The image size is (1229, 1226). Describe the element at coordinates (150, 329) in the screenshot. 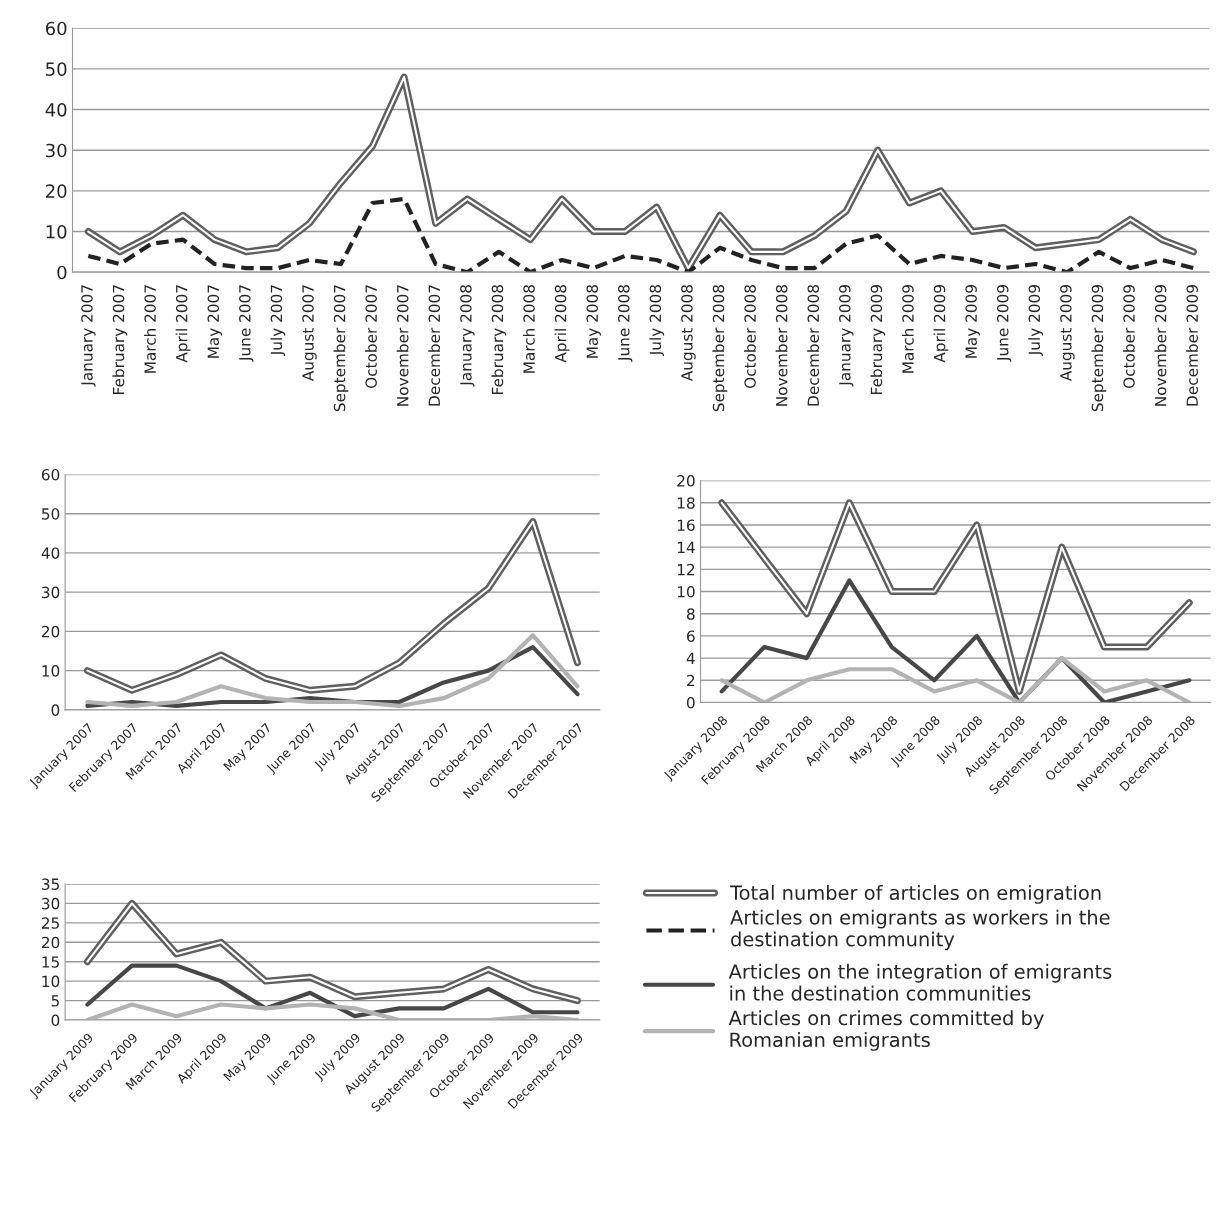

I see `x-tick-label: March 2007` at that location.